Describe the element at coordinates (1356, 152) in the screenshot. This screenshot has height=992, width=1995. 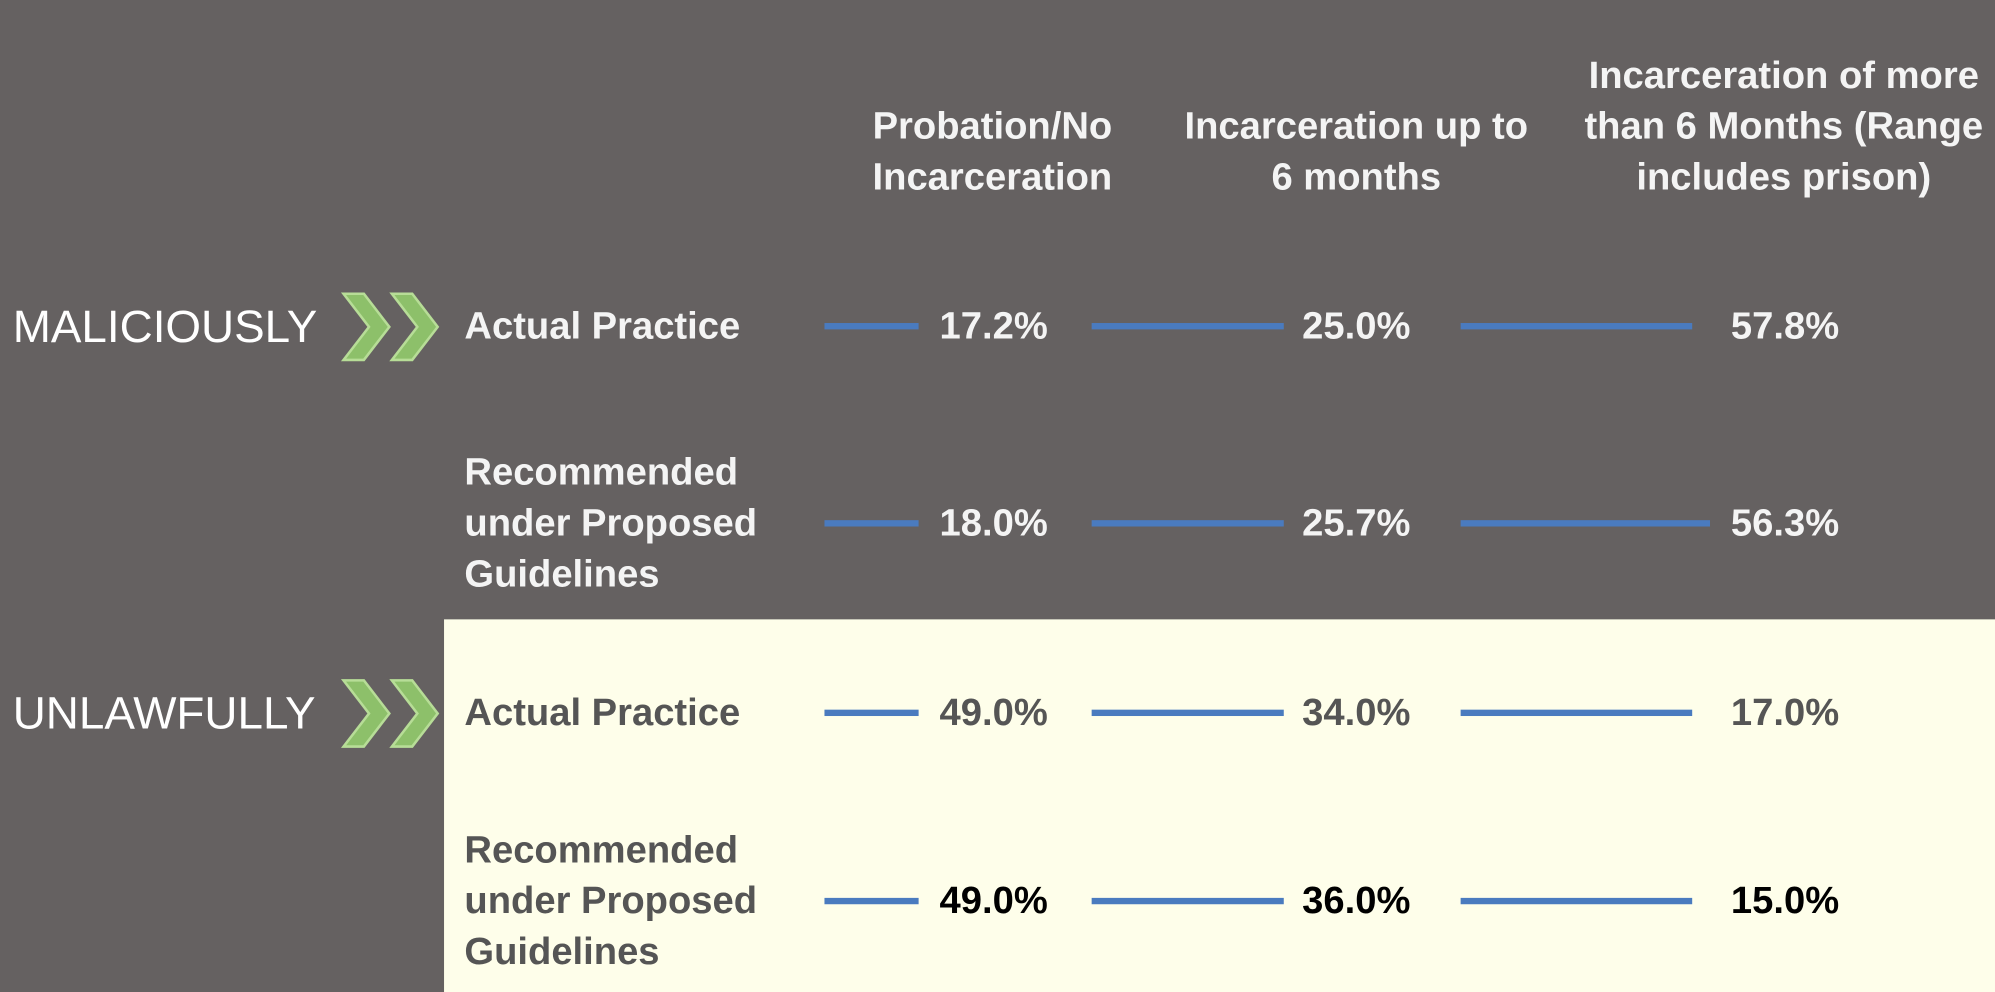
I see `column-header: Incarceration up to 6 months` at that location.